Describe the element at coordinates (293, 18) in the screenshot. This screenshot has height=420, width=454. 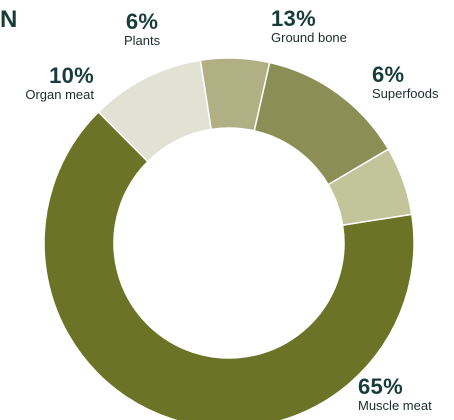
I see `slice-value-ground-bone: 13%` at that location.